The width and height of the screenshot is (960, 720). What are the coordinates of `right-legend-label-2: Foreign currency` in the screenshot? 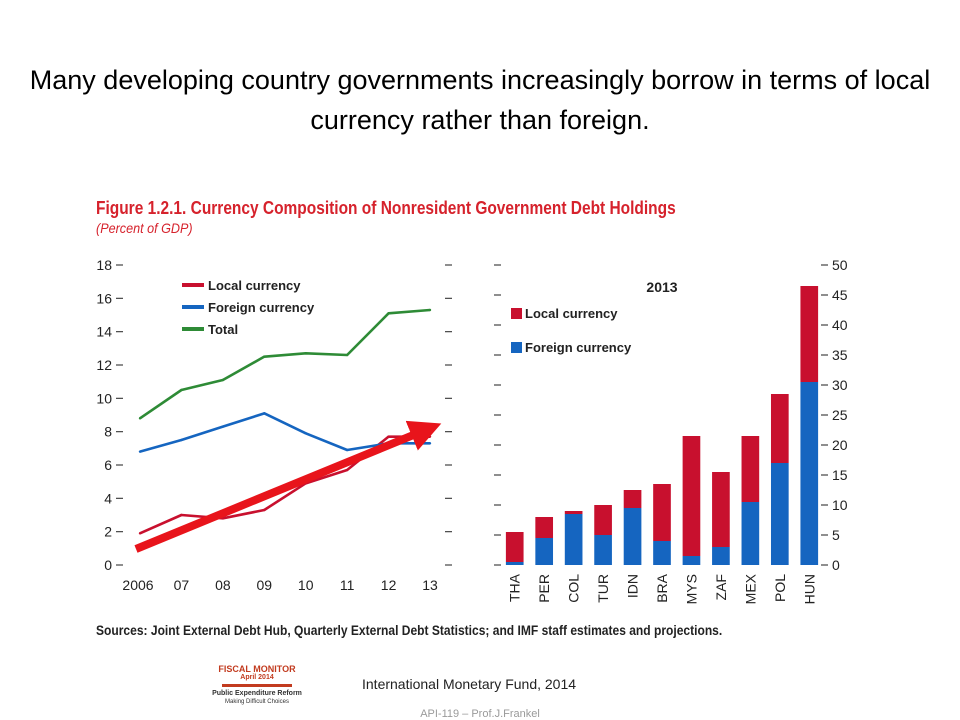 It's located at (578, 347).